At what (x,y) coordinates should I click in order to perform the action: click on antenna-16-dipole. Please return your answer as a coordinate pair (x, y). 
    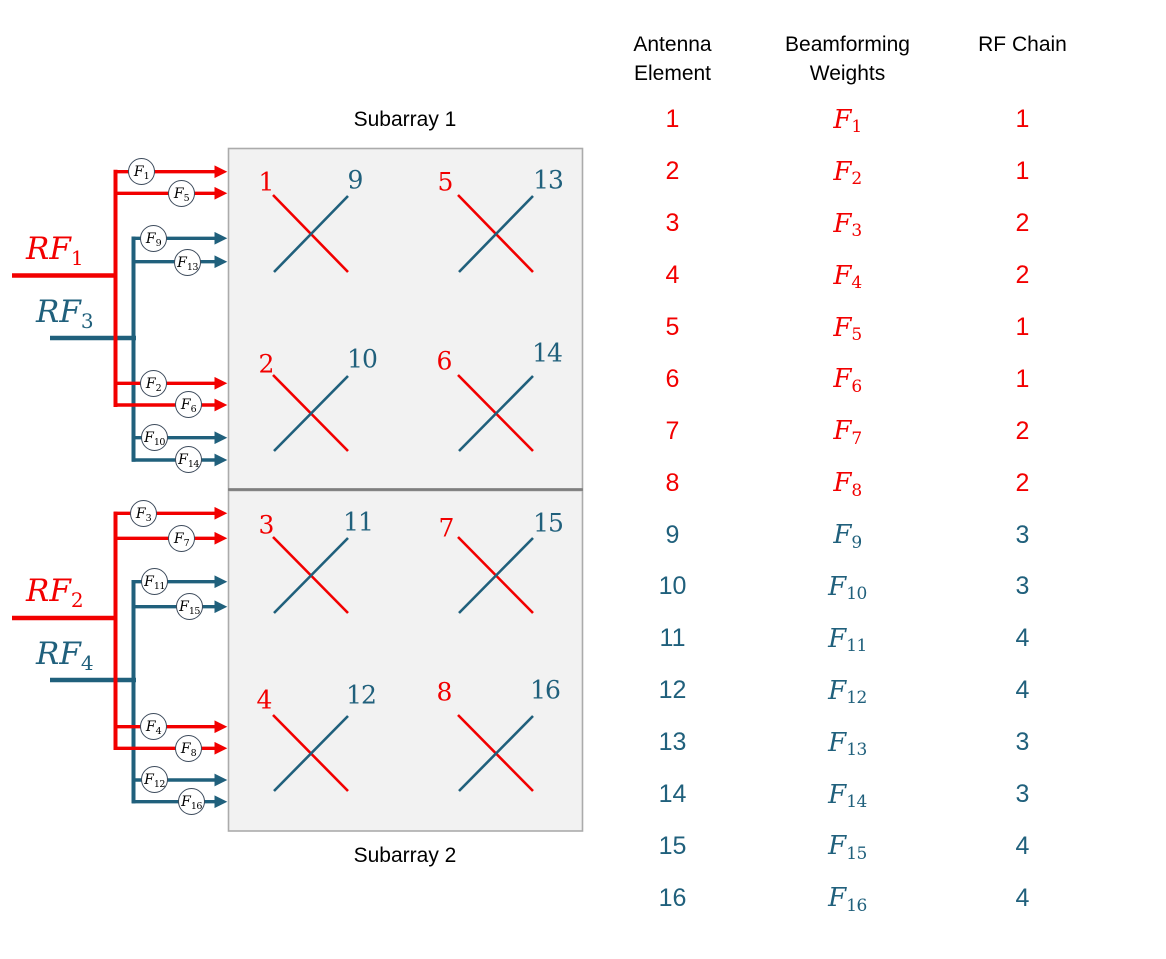
    Looking at the image, I should click on (496, 753).